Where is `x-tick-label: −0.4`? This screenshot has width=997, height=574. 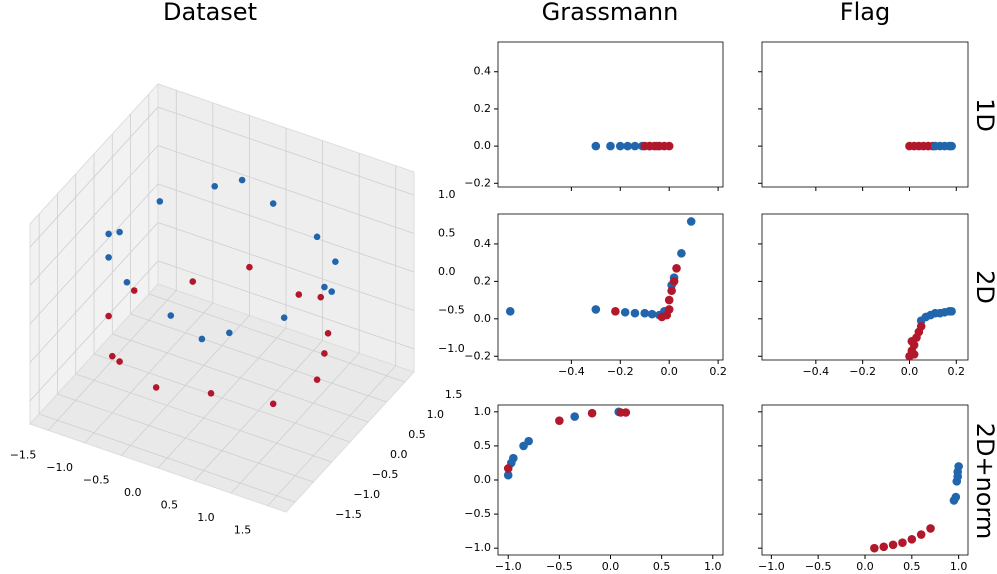 x-tick-label: −0.4 is located at coordinates (815, 371).